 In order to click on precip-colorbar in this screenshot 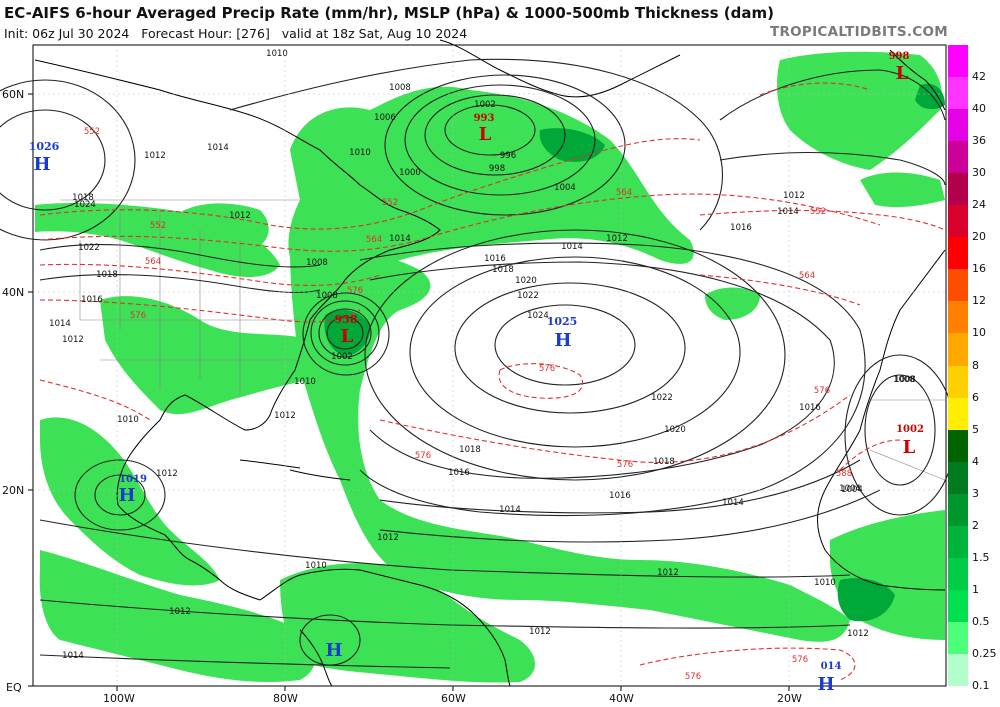, I will do `click(958, 366)`.